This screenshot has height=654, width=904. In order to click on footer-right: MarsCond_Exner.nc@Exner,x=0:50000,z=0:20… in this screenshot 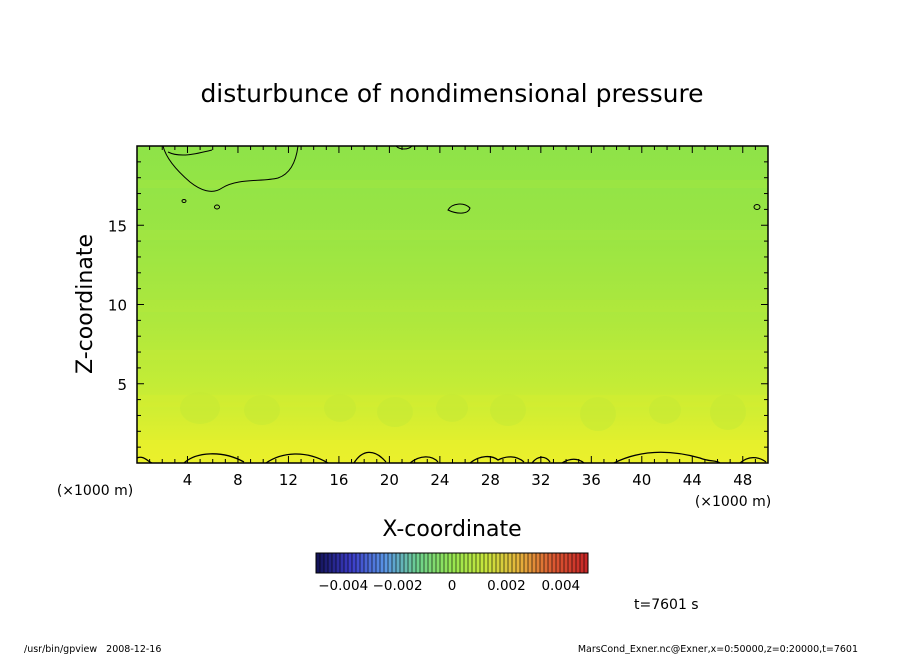, I will do `click(718, 649)`.